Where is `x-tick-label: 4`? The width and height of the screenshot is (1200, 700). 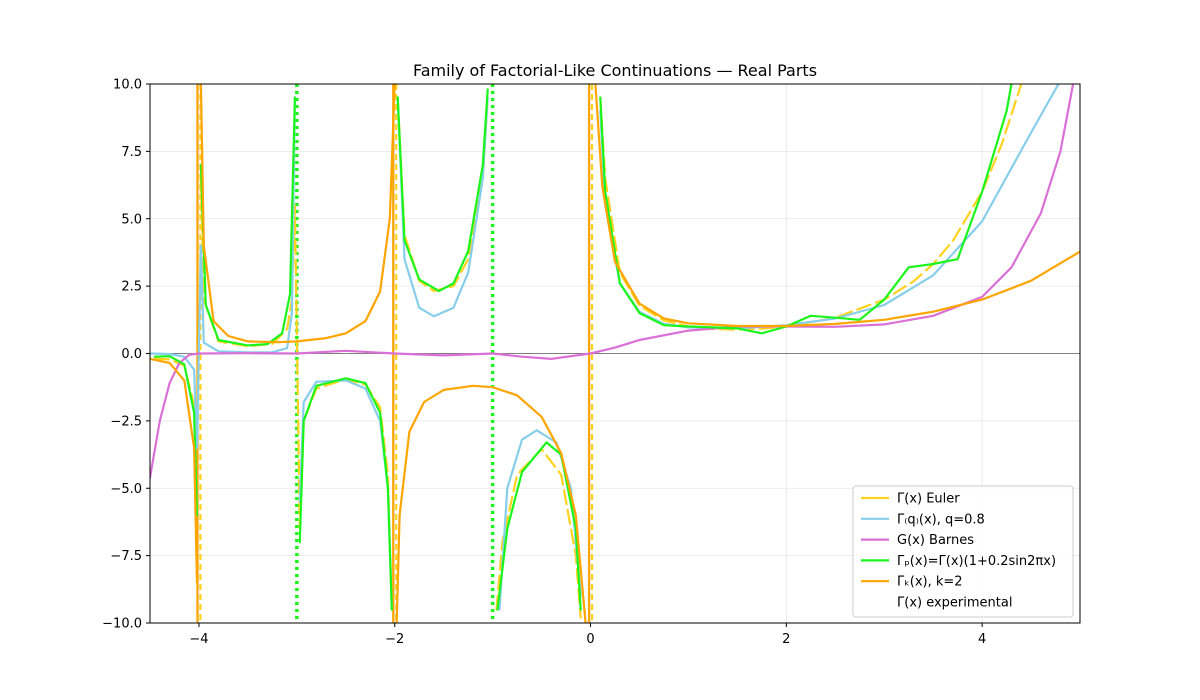 x-tick-label: 4 is located at coordinates (982, 639).